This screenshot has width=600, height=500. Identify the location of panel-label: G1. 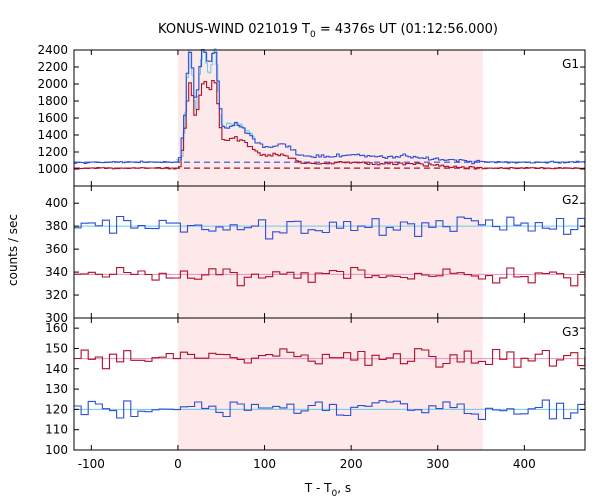
(570, 64).